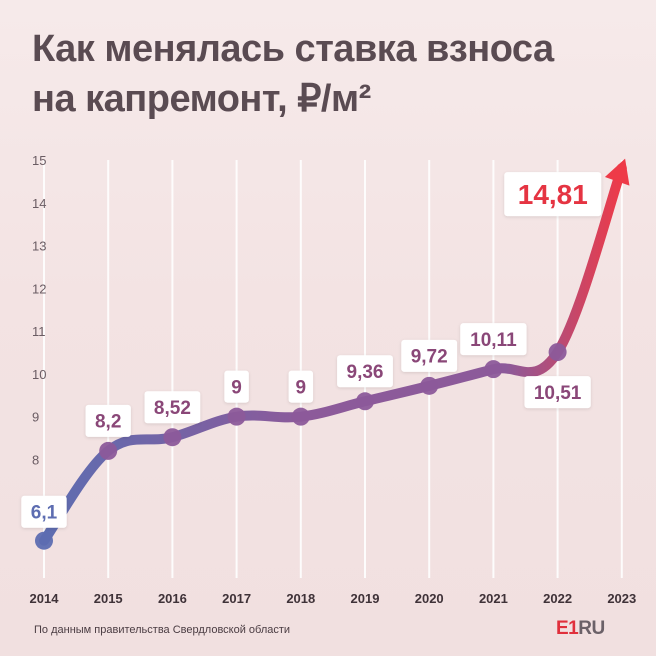 The height and width of the screenshot is (656, 656). What do you see at coordinates (39, 288) in the screenshot?
I see `y-tick-label: 12` at bounding box center [39, 288].